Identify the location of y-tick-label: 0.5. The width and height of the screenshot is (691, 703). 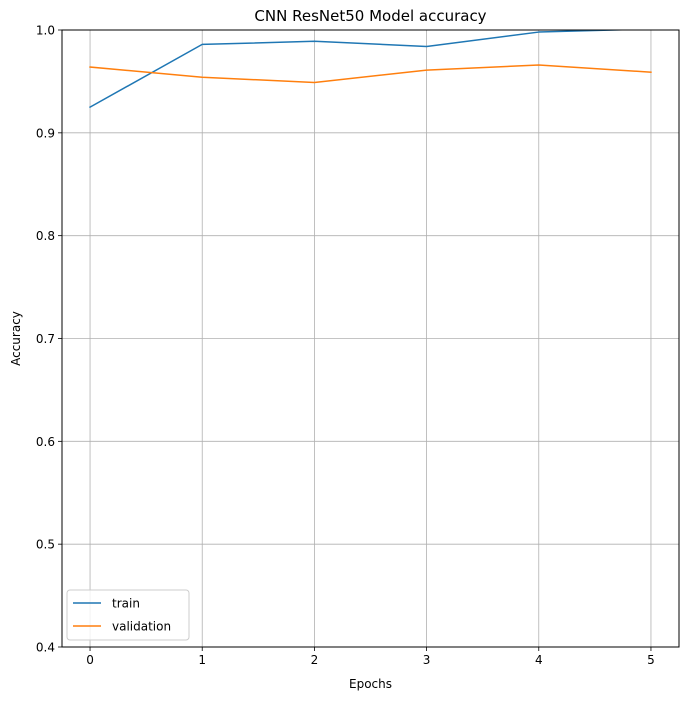
(45, 545).